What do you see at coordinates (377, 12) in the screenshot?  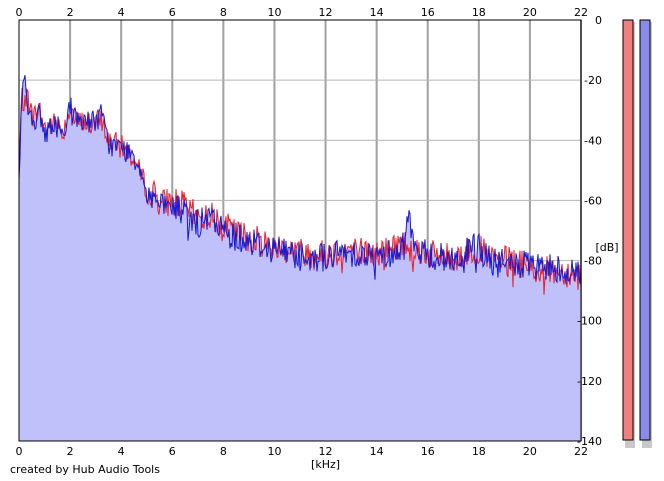 I see `x-tick-label-top: 14` at bounding box center [377, 12].